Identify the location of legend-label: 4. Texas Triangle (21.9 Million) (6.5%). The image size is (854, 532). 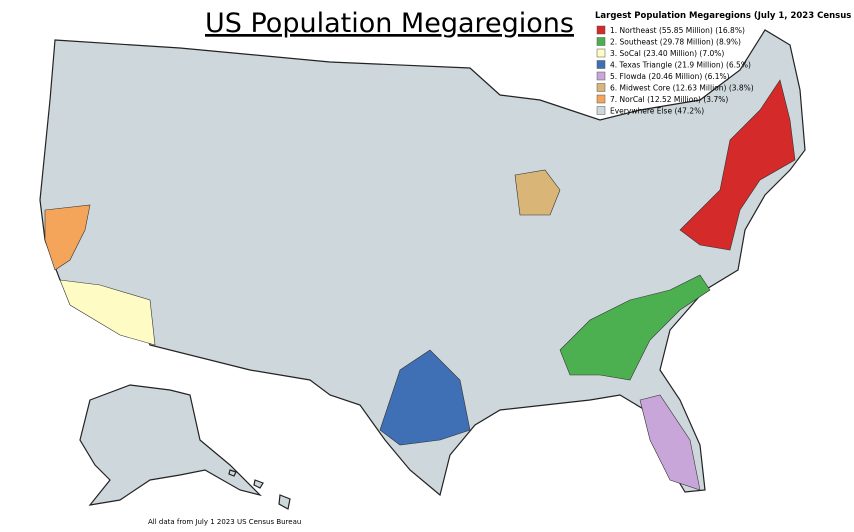
(680, 65).